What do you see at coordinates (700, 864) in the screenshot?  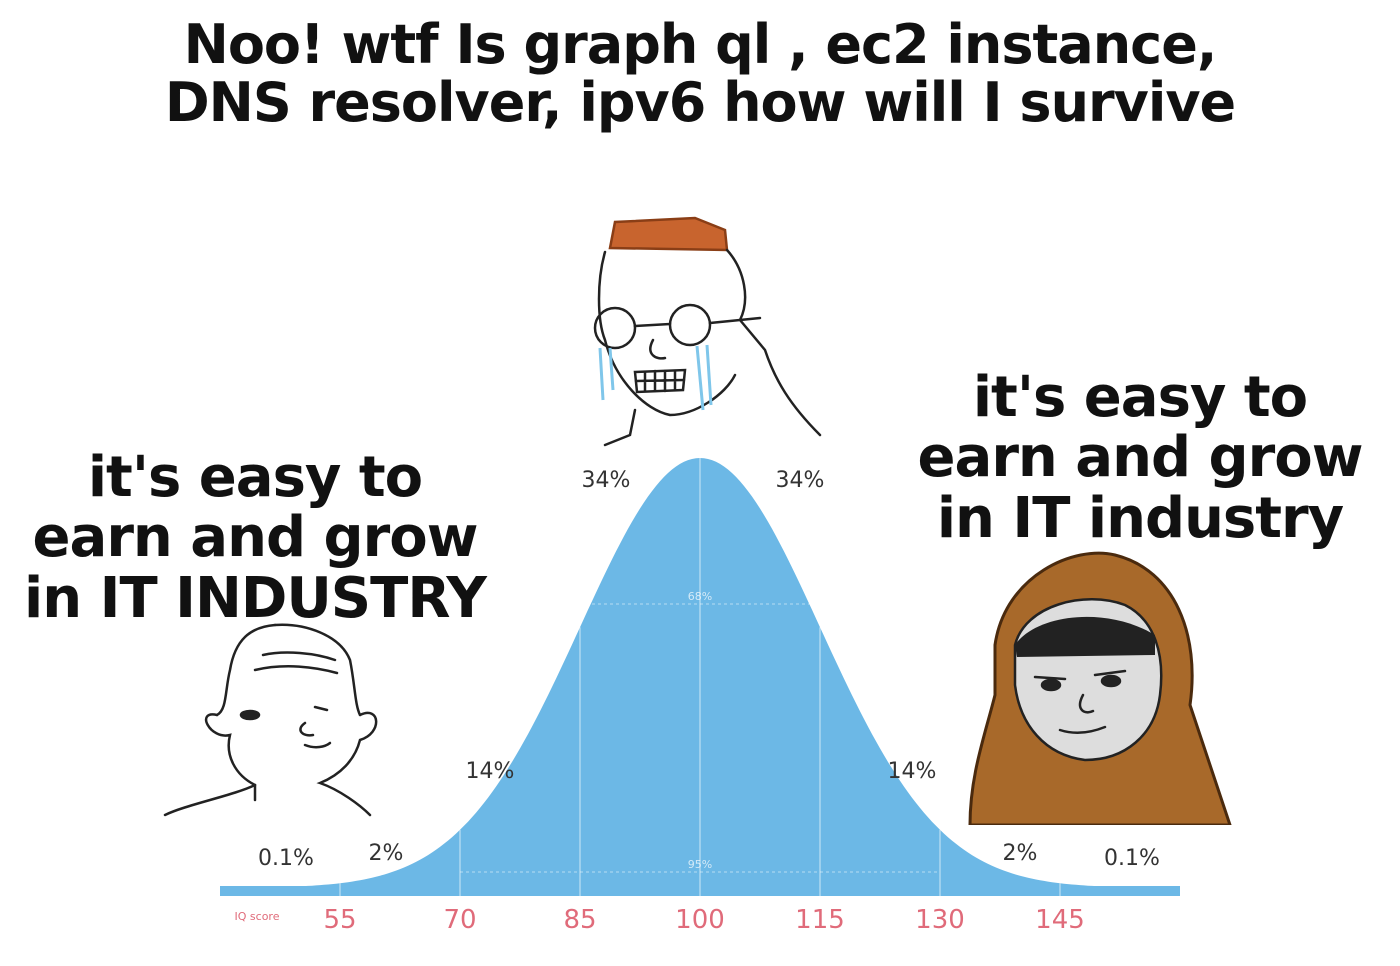 I see `range-label: 95%` at bounding box center [700, 864].